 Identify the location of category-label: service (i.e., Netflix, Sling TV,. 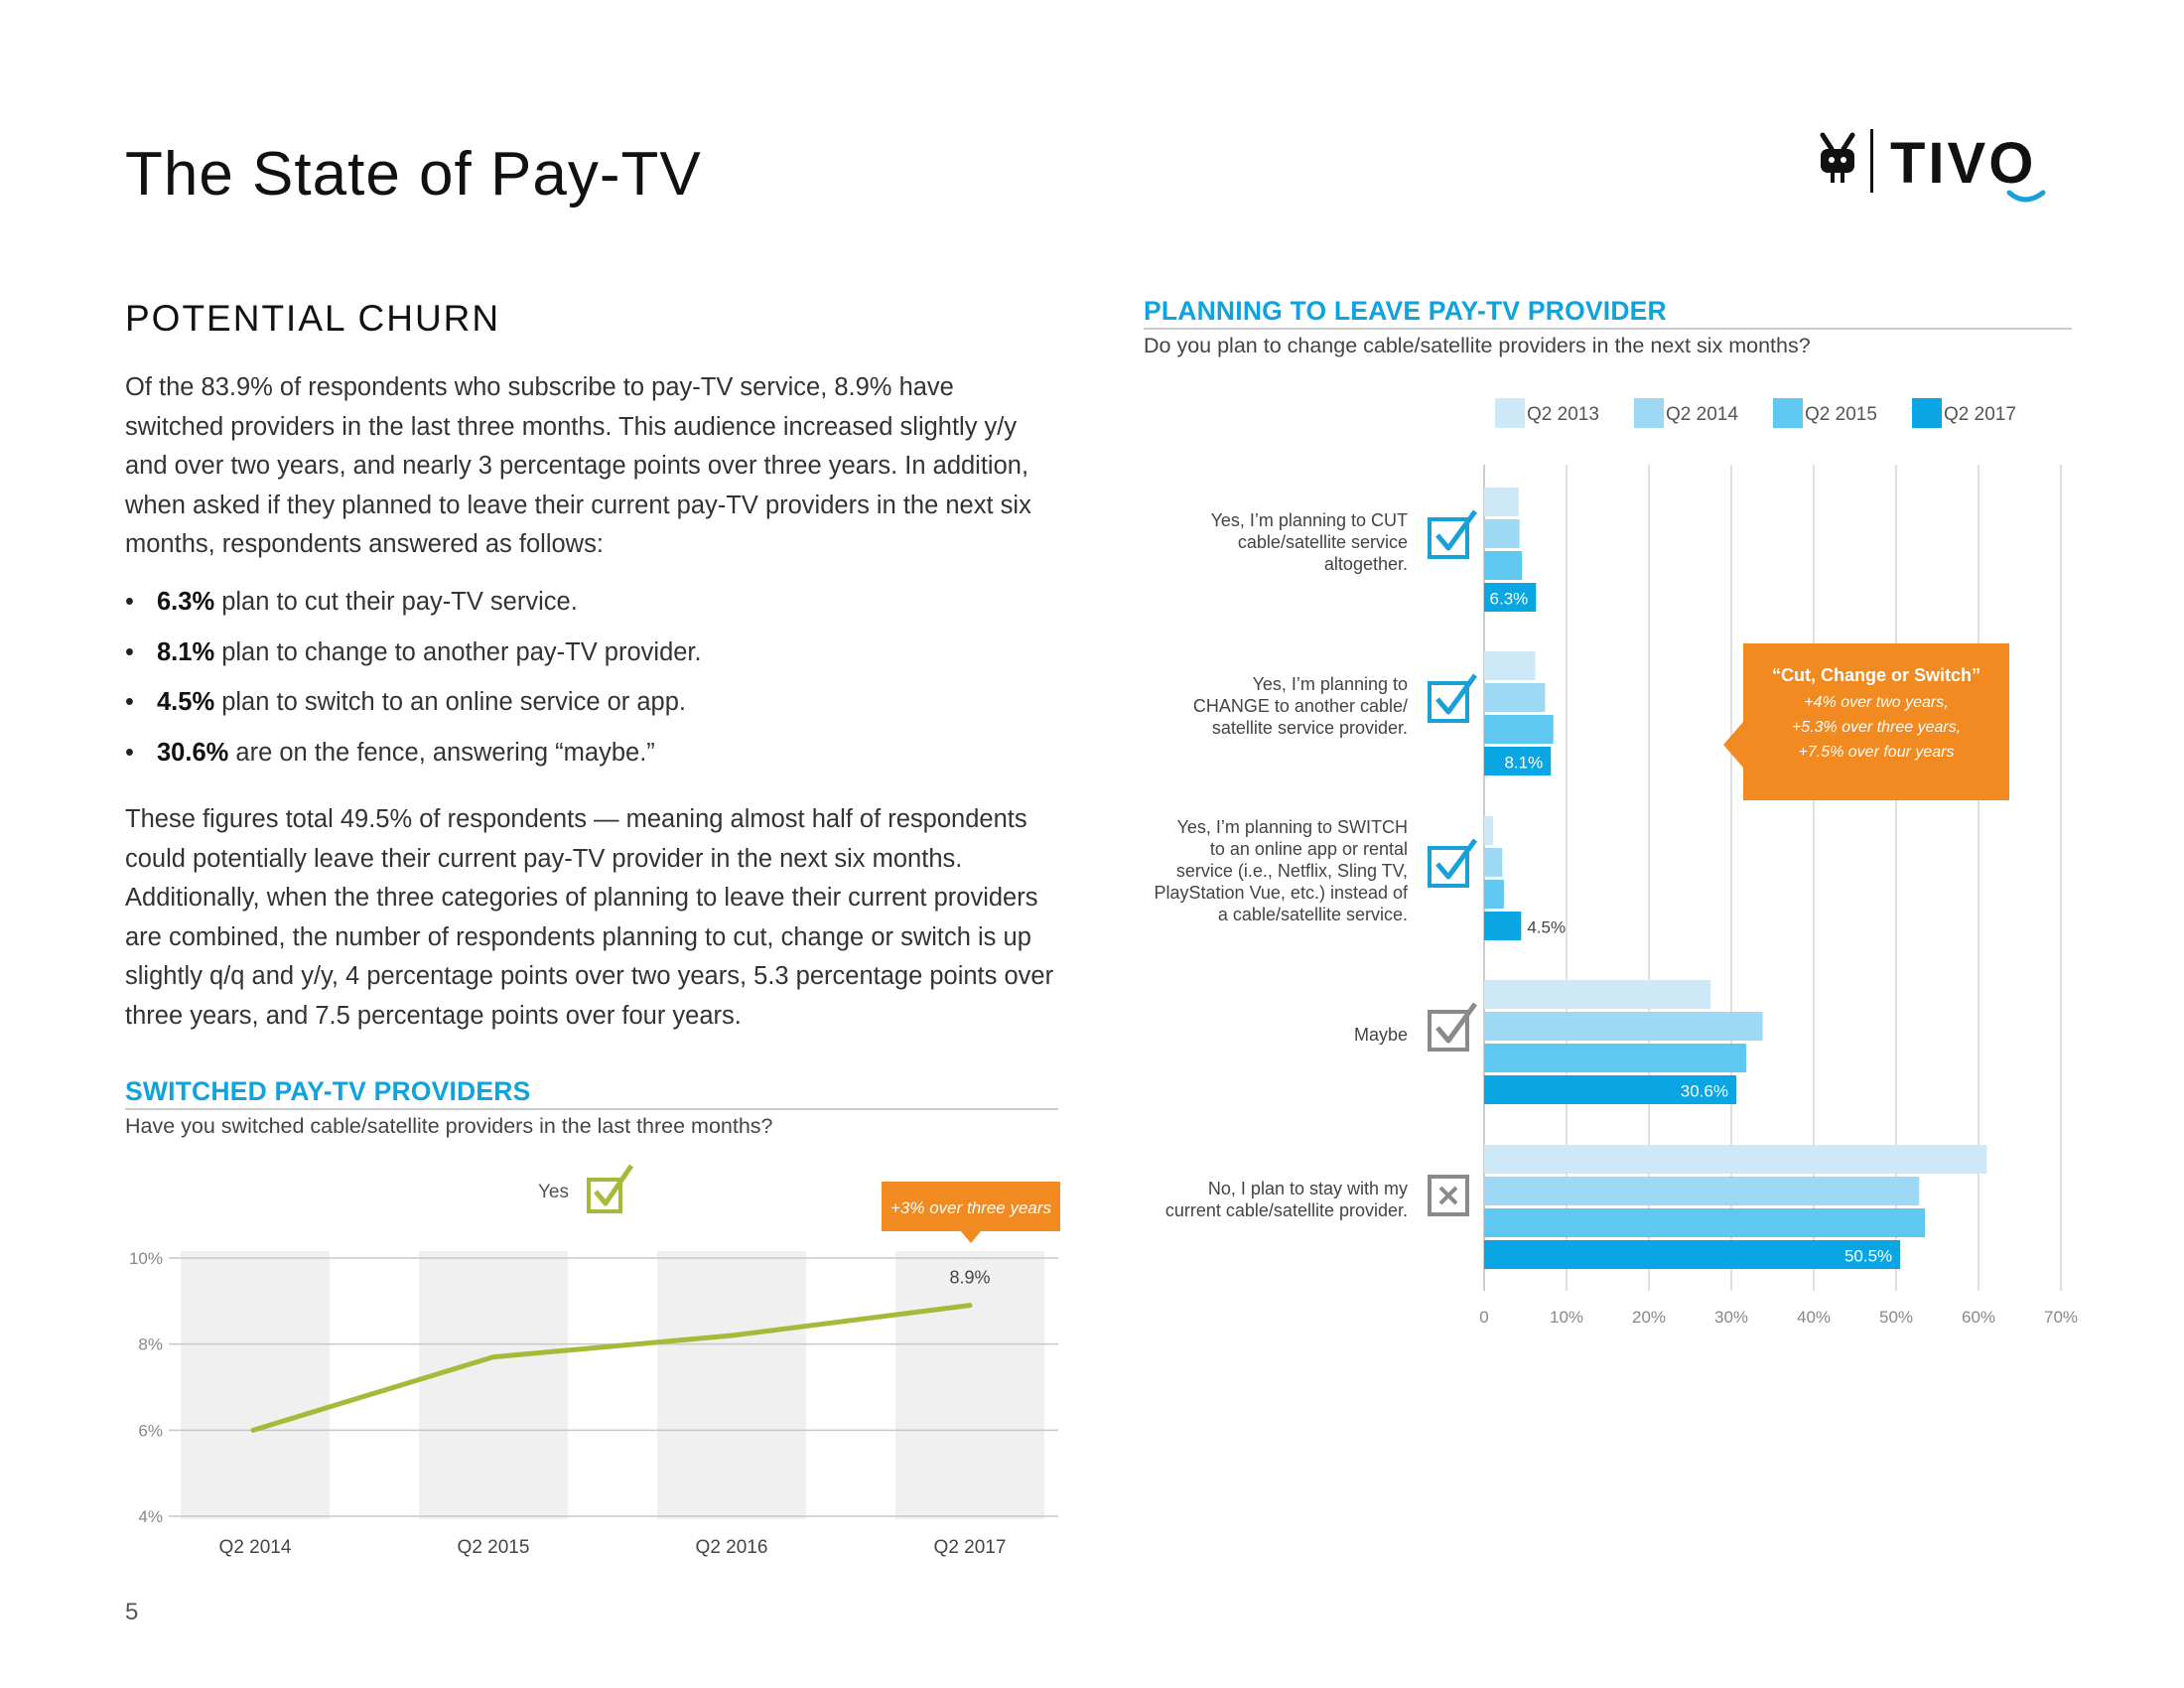
(1292, 871).